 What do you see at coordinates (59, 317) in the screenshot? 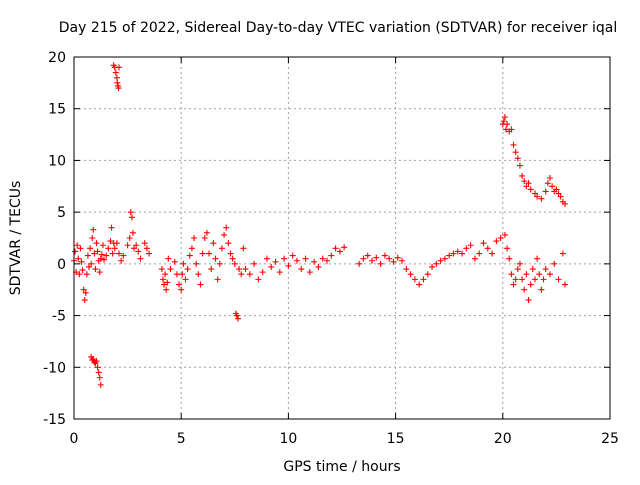
I see `y-tick-label: -5` at bounding box center [59, 317].